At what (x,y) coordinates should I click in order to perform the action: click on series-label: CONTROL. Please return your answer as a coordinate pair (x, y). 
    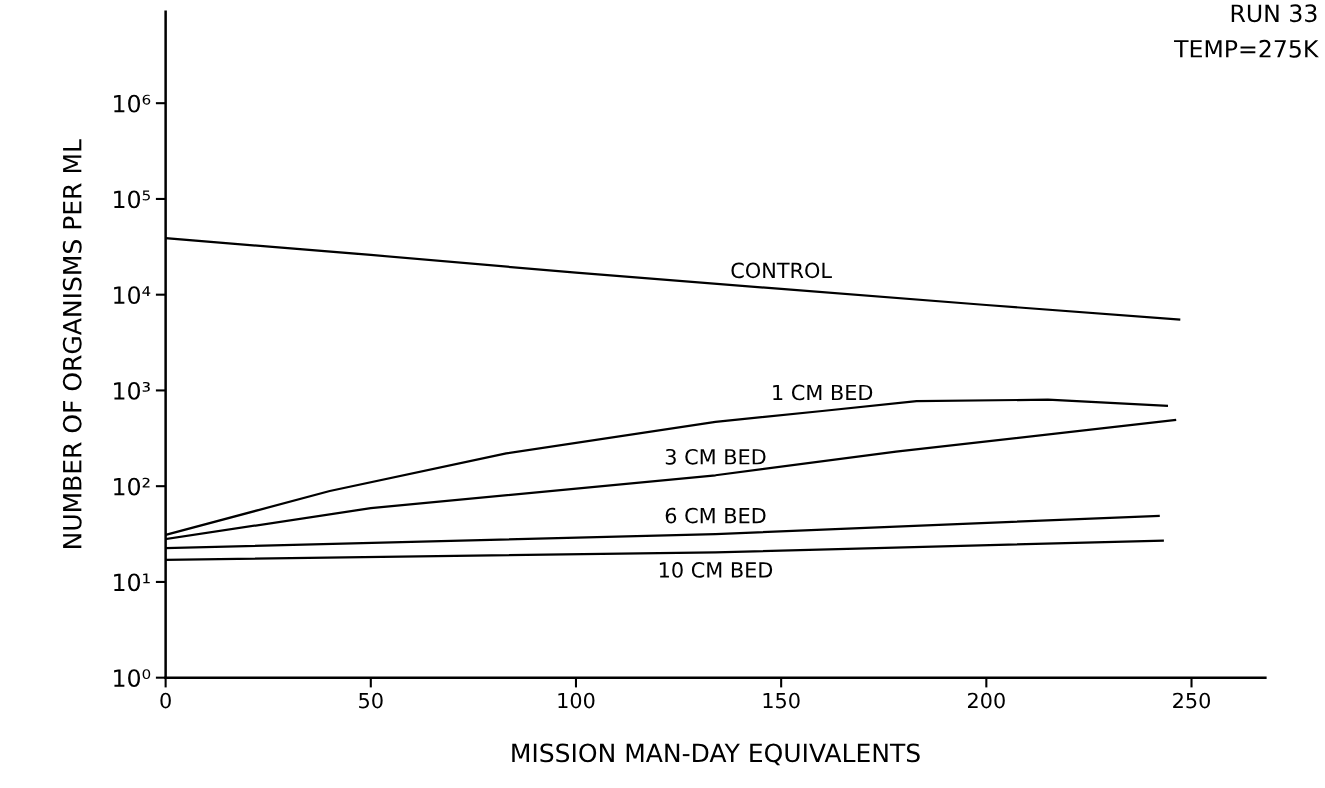
    Looking at the image, I should click on (781, 270).